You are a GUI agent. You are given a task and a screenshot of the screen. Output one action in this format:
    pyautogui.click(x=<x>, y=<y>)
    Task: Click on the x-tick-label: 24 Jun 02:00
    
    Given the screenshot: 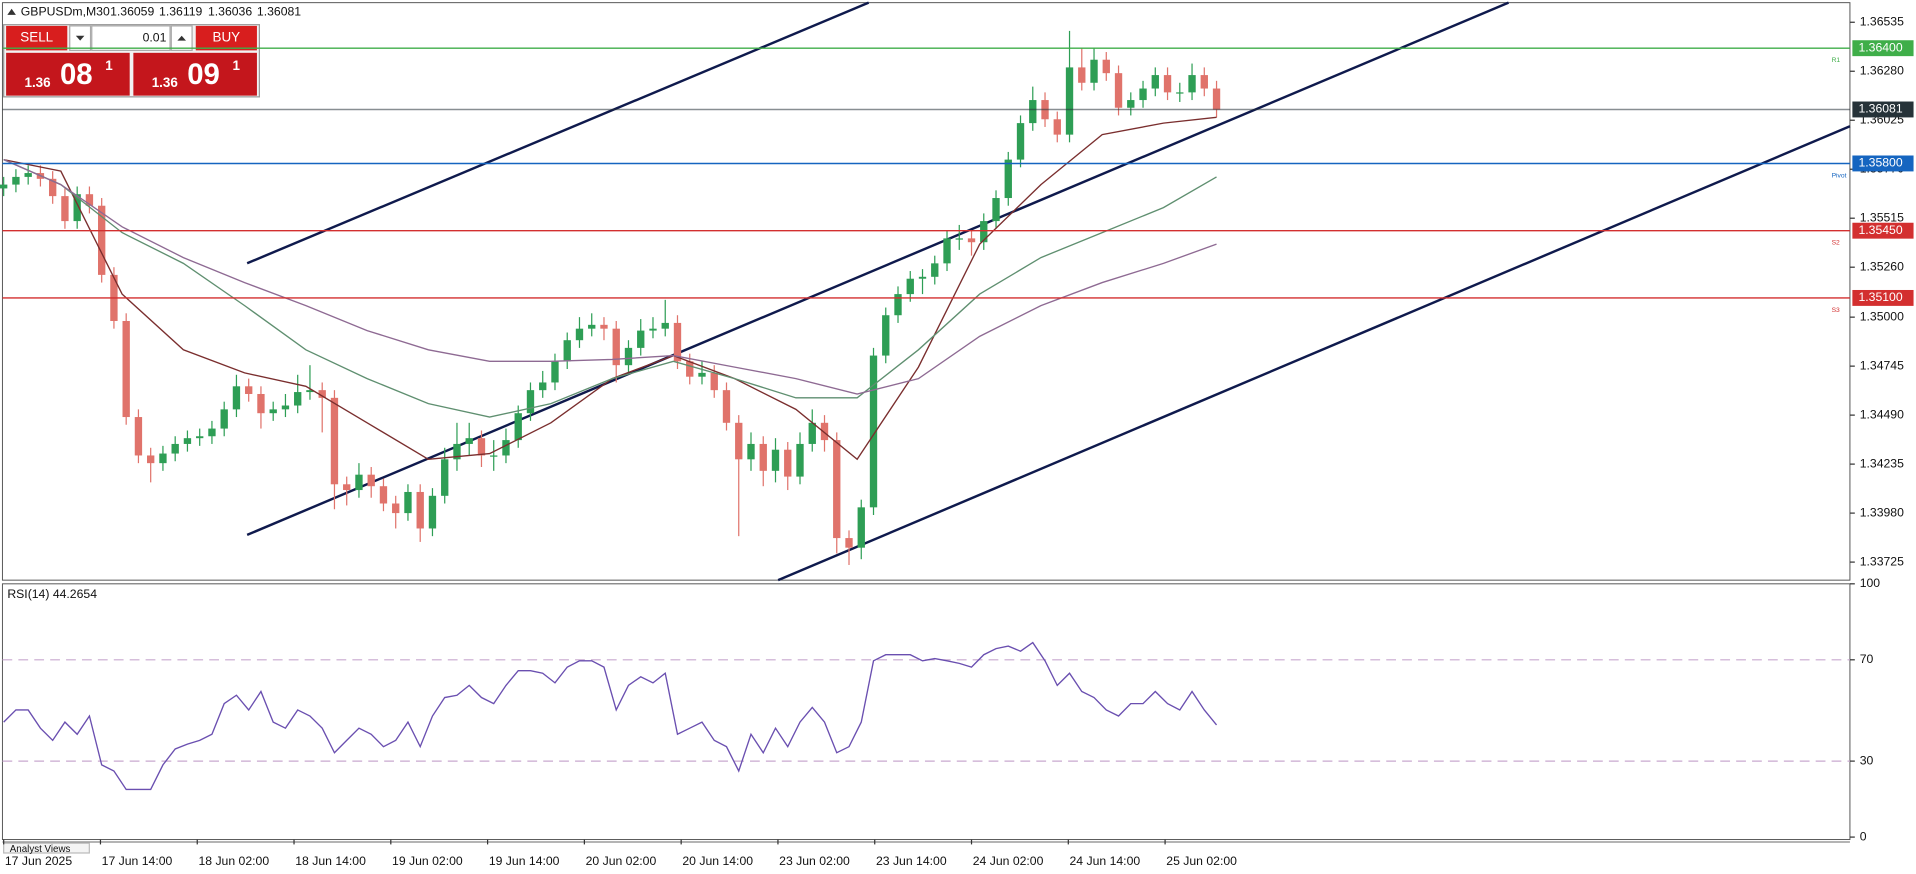 What is the action you would take?
    pyautogui.click(x=1008, y=861)
    